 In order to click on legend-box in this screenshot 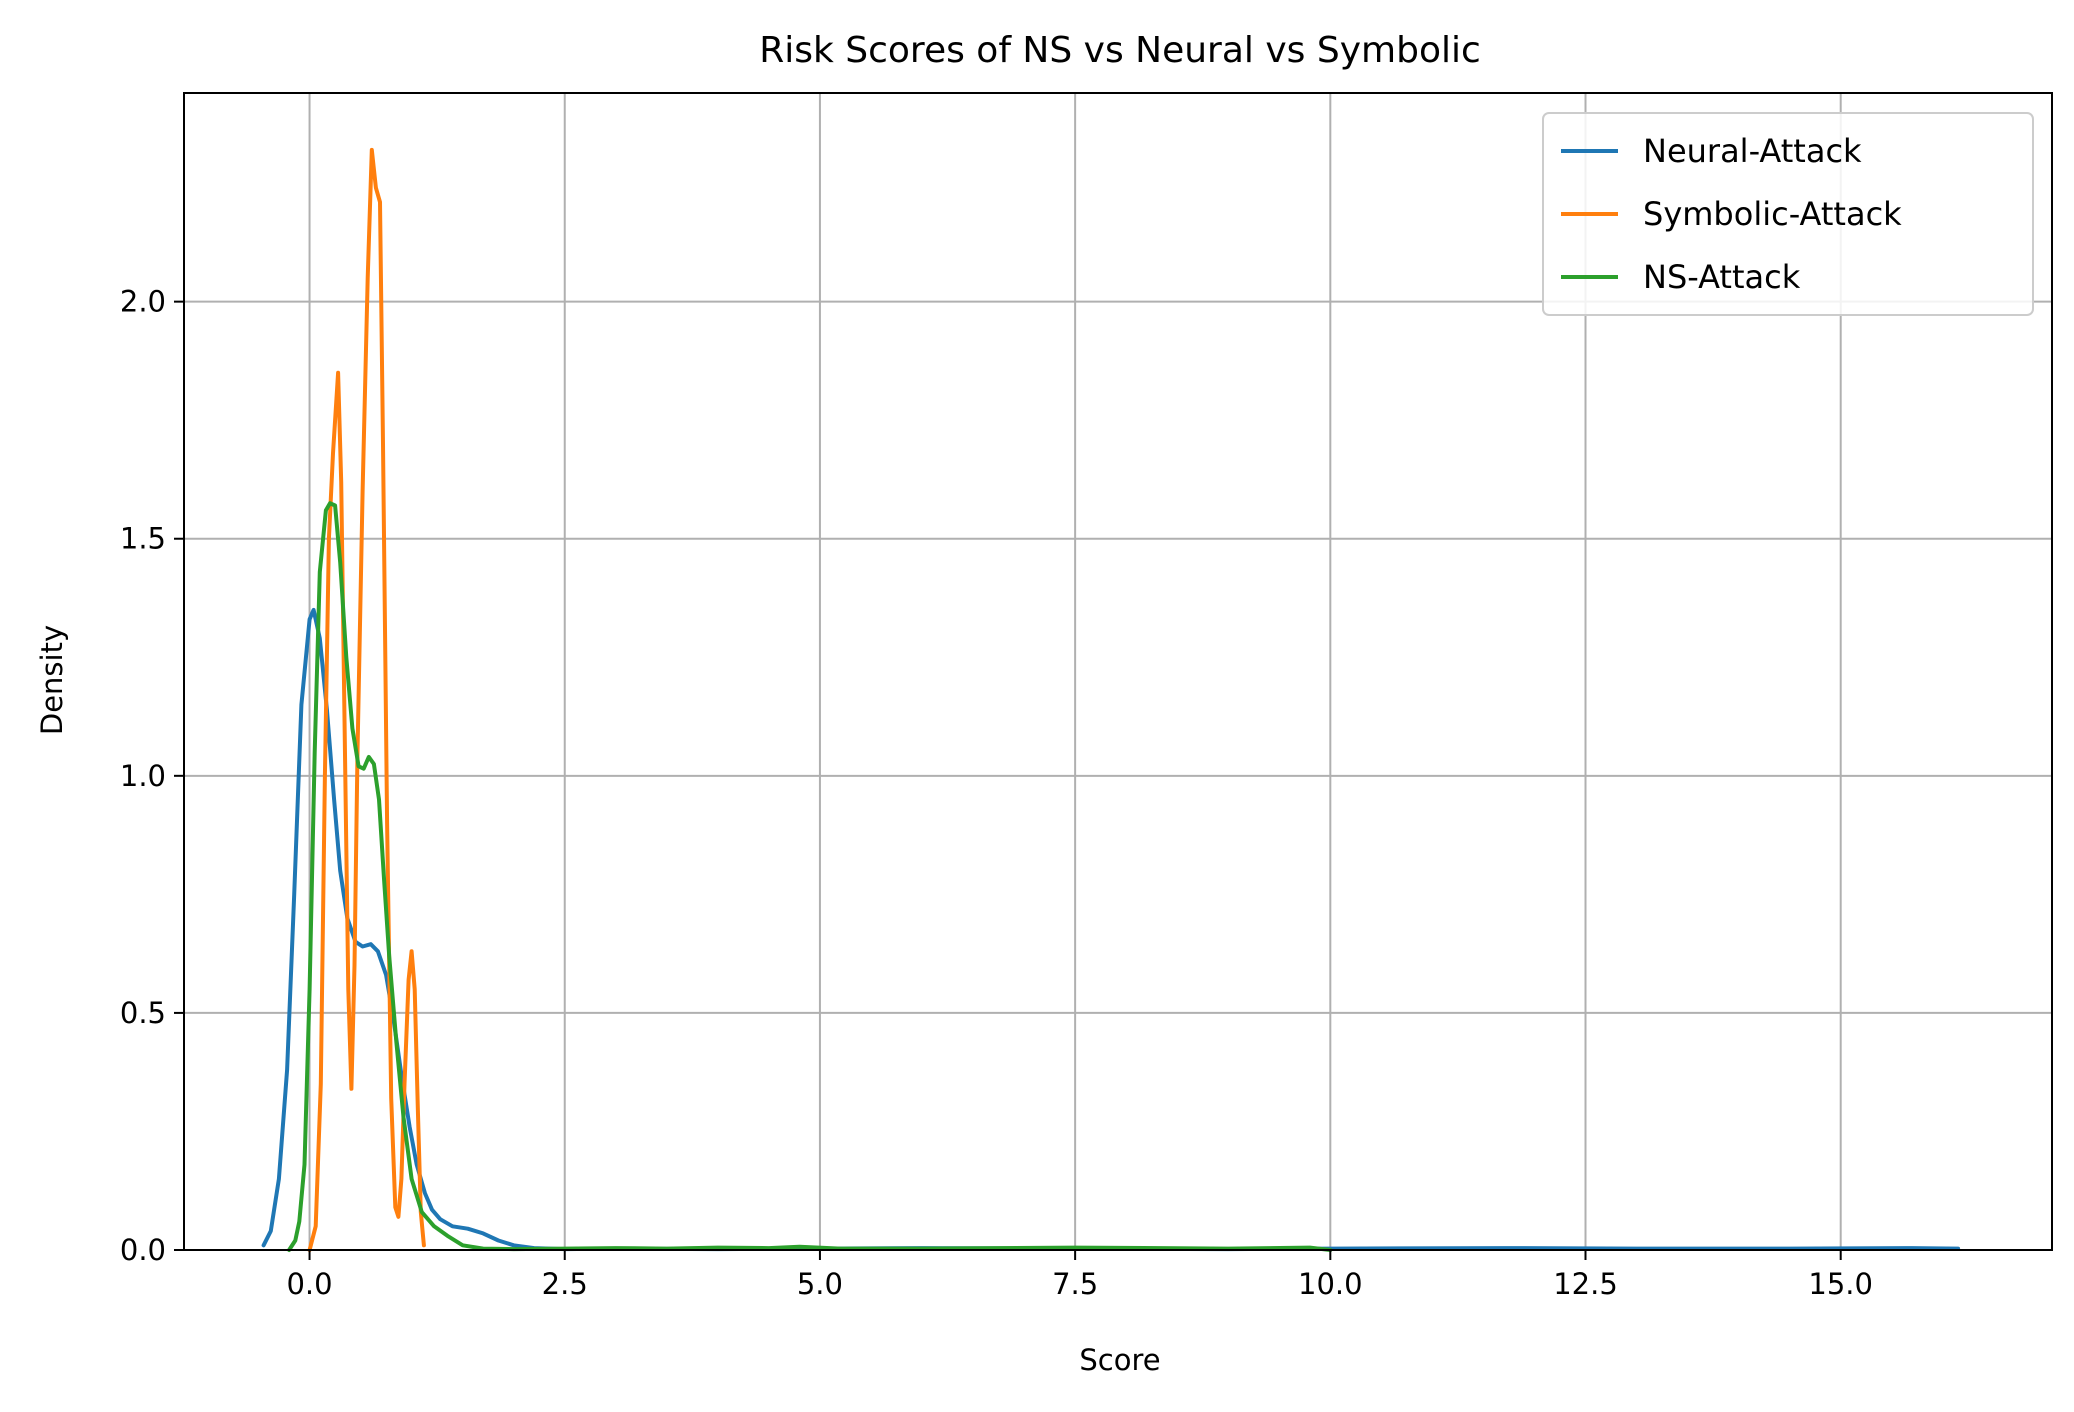, I will do `click(1788, 214)`.